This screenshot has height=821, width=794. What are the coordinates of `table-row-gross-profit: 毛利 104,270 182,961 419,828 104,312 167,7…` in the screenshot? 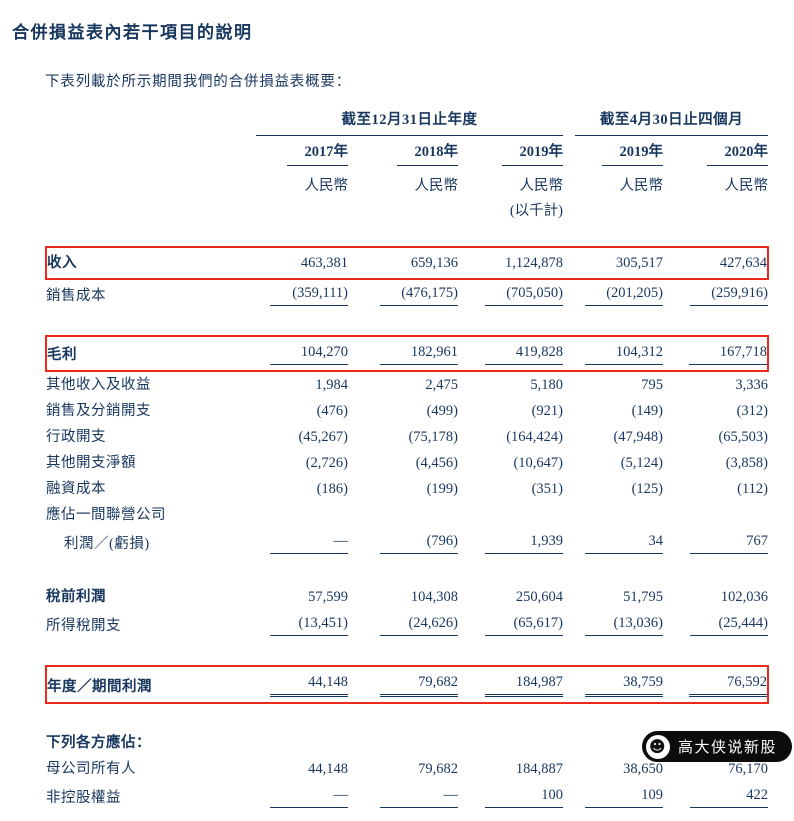 It's located at (407, 353).